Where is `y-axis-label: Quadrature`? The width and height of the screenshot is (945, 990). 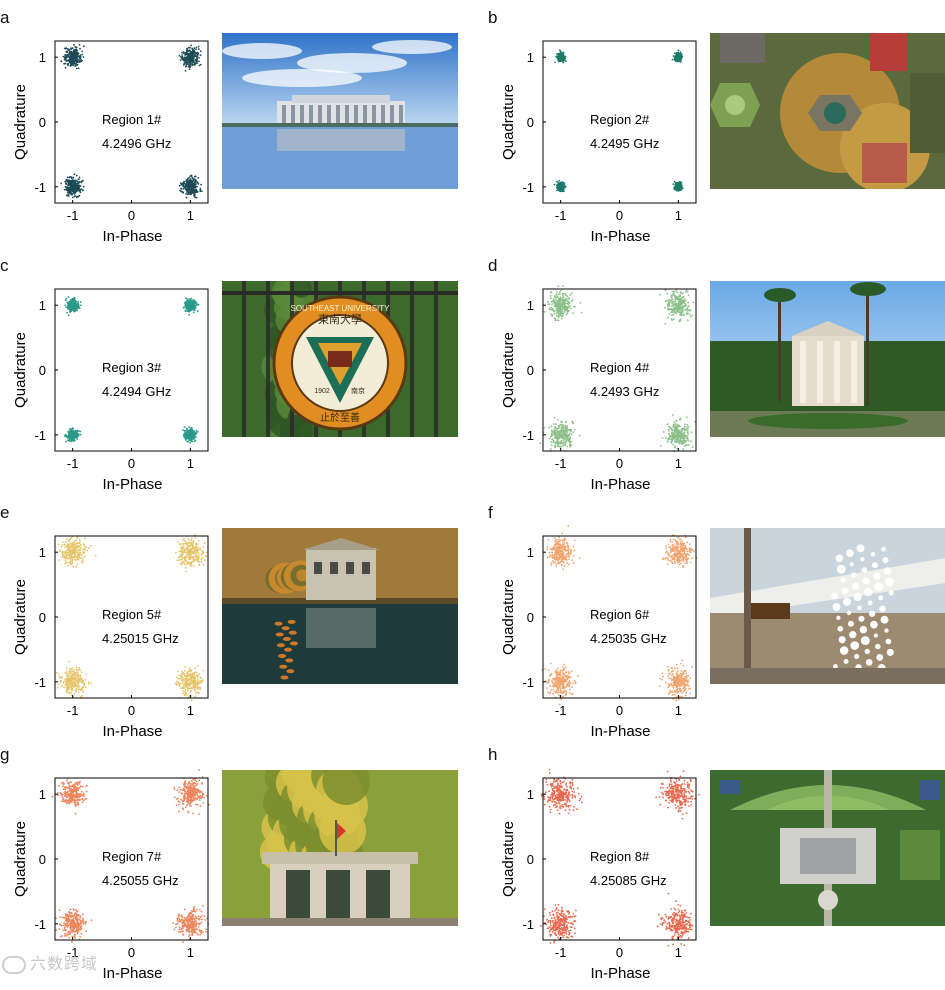 y-axis-label: Quadrature is located at coordinates (20, 370).